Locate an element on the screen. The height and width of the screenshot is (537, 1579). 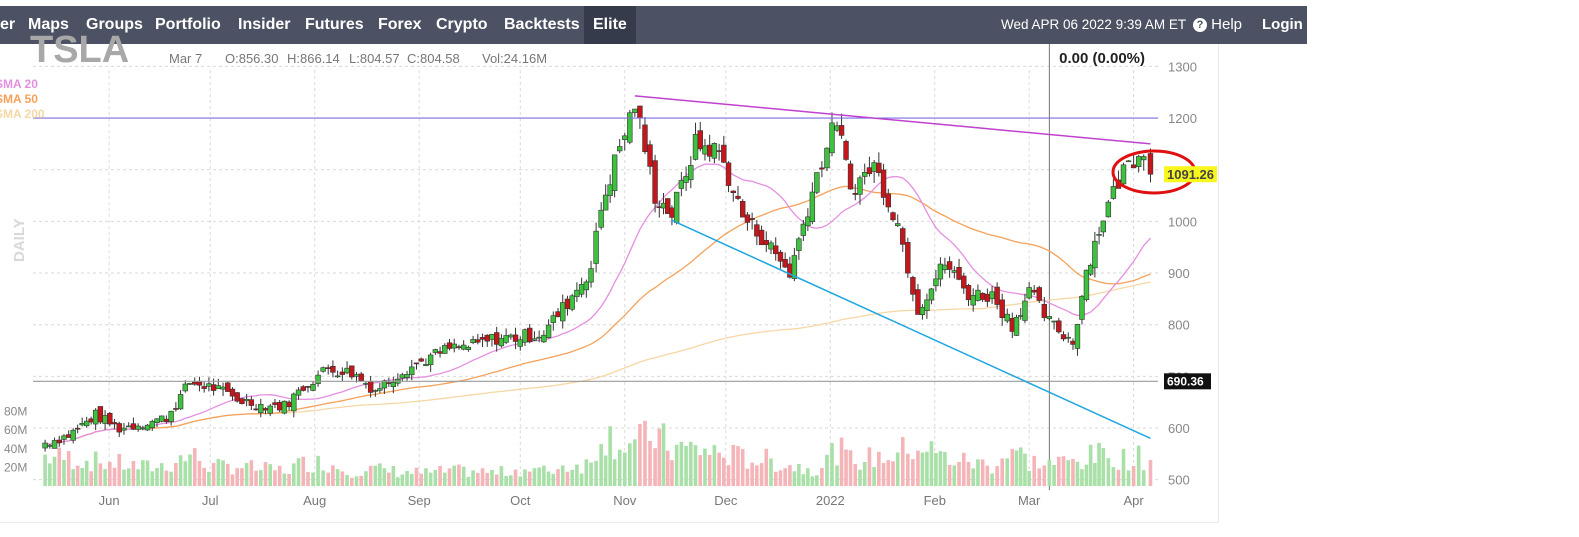
nav-item-maps: Maps is located at coordinates (48, 24).